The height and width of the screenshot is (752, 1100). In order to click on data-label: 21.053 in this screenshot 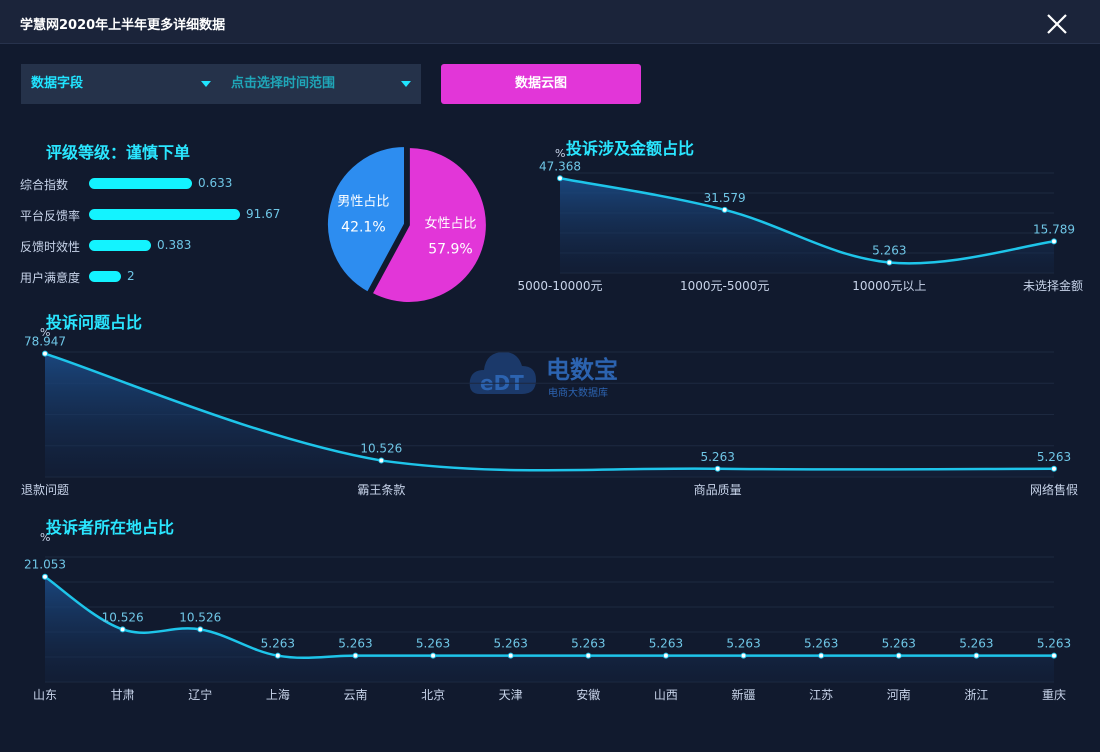, I will do `click(45, 565)`.